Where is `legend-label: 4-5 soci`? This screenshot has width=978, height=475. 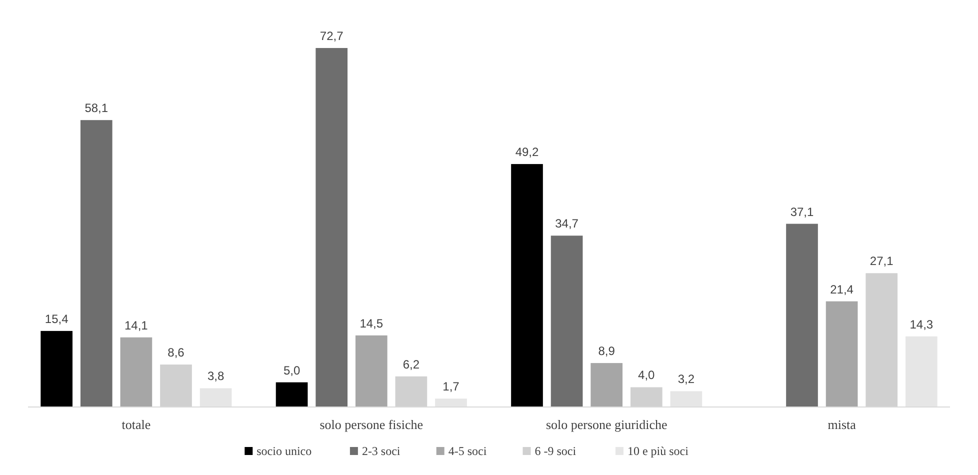
legend-label: 4-5 soci is located at coordinates (468, 451).